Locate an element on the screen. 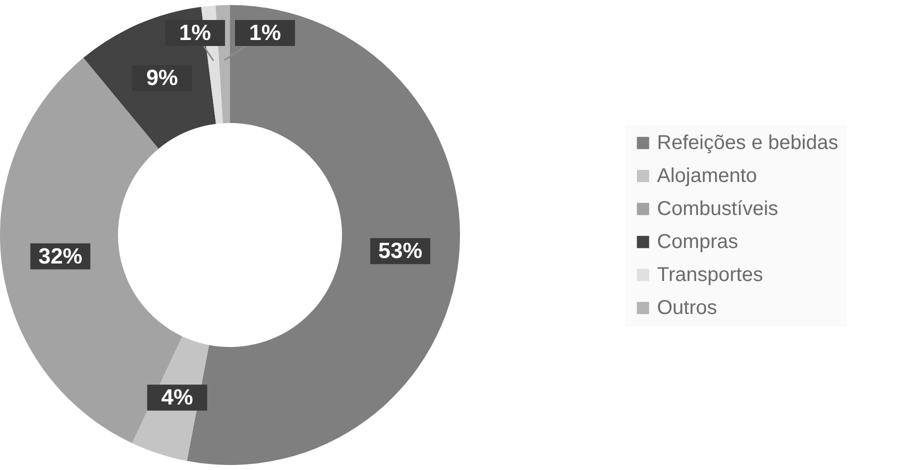 Image resolution: width=898 pixels, height=470 pixels. data-label: 53% is located at coordinates (400, 251).